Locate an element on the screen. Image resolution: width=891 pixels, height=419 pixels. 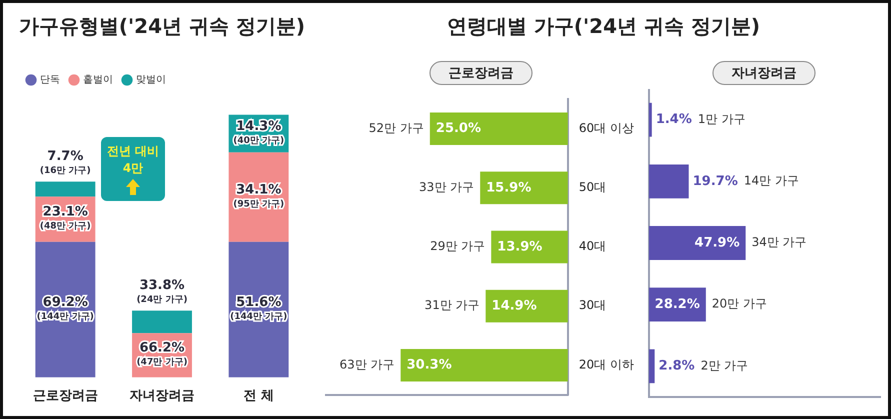
data-label: 19.7% is located at coordinates (715, 181).